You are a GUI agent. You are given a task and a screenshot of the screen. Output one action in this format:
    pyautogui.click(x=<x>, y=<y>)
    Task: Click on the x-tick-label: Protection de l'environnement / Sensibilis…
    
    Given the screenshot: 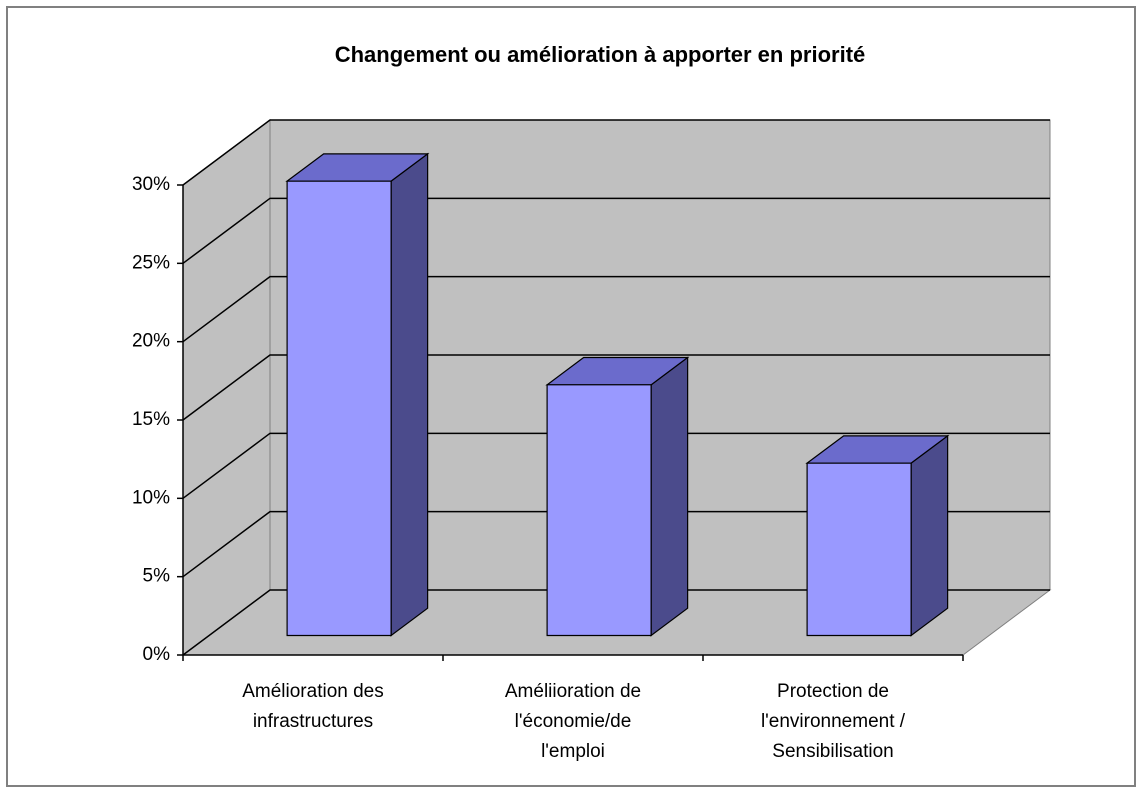 What is the action you would take?
    pyautogui.click(x=833, y=721)
    